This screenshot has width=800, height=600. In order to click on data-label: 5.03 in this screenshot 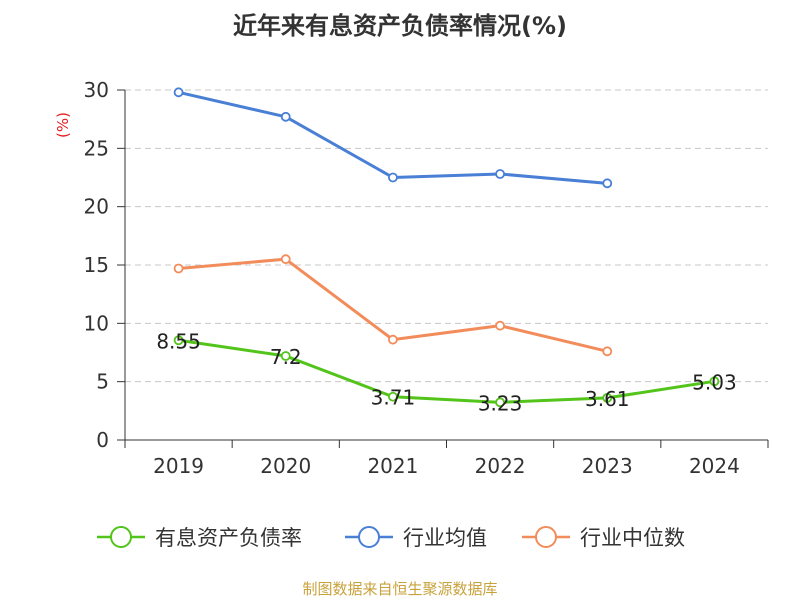, I will do `click(714, 382)`.